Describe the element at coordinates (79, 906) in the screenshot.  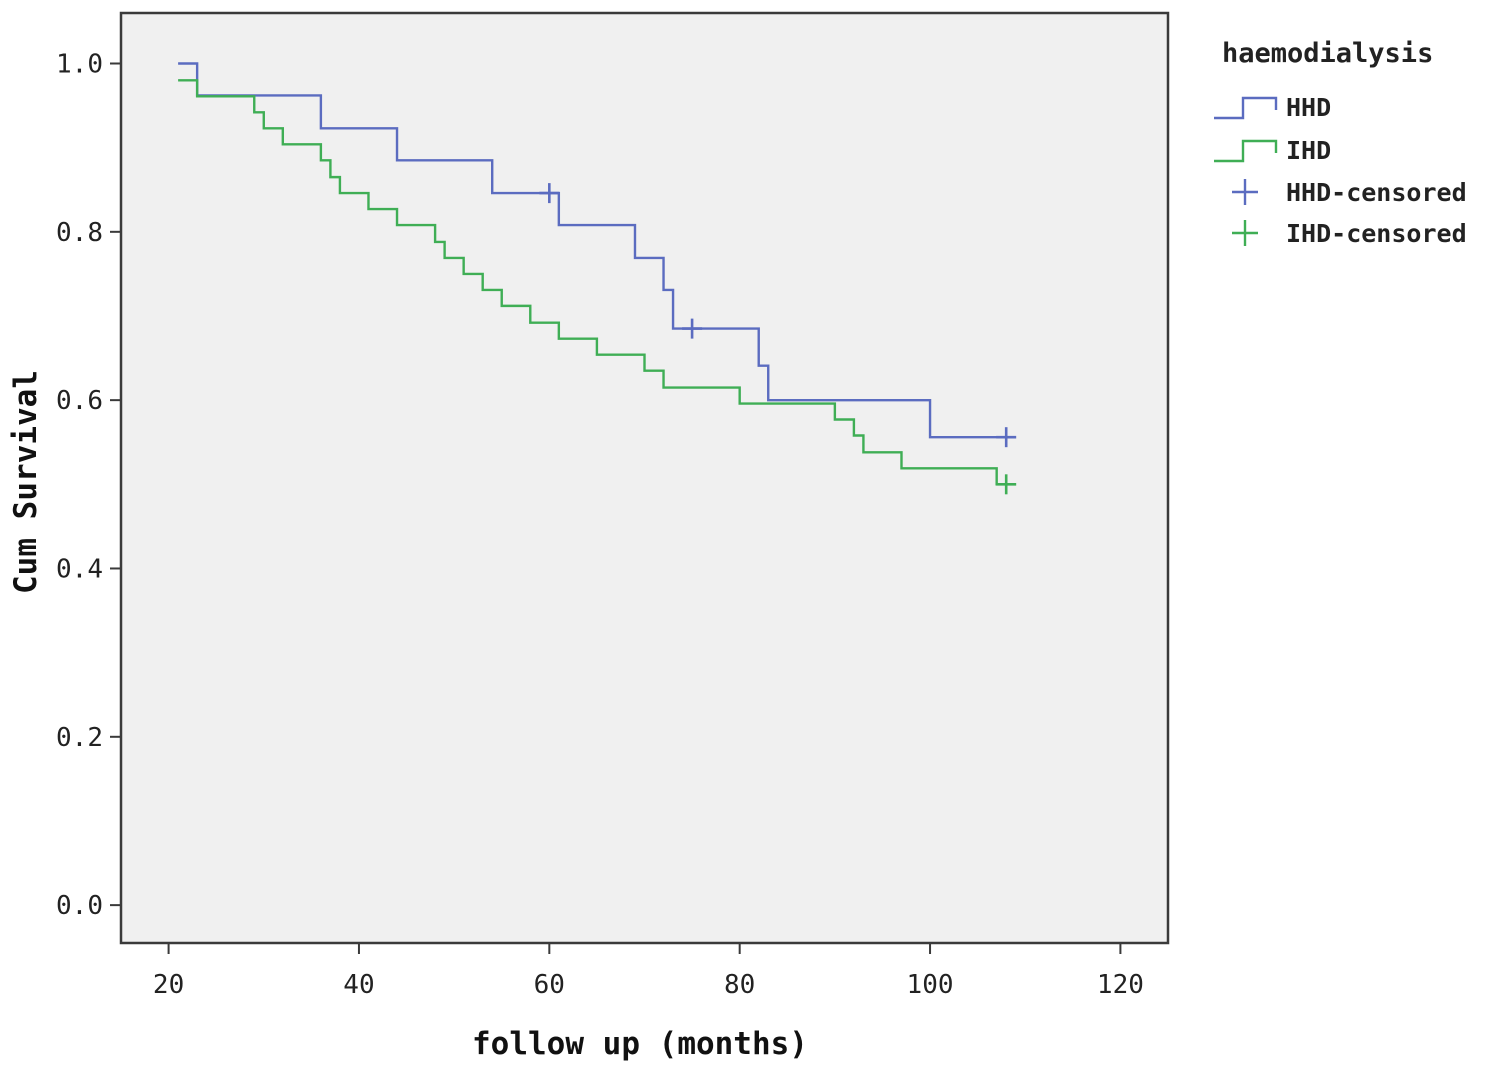
I see `y-tick-label: 0.0` at that location.